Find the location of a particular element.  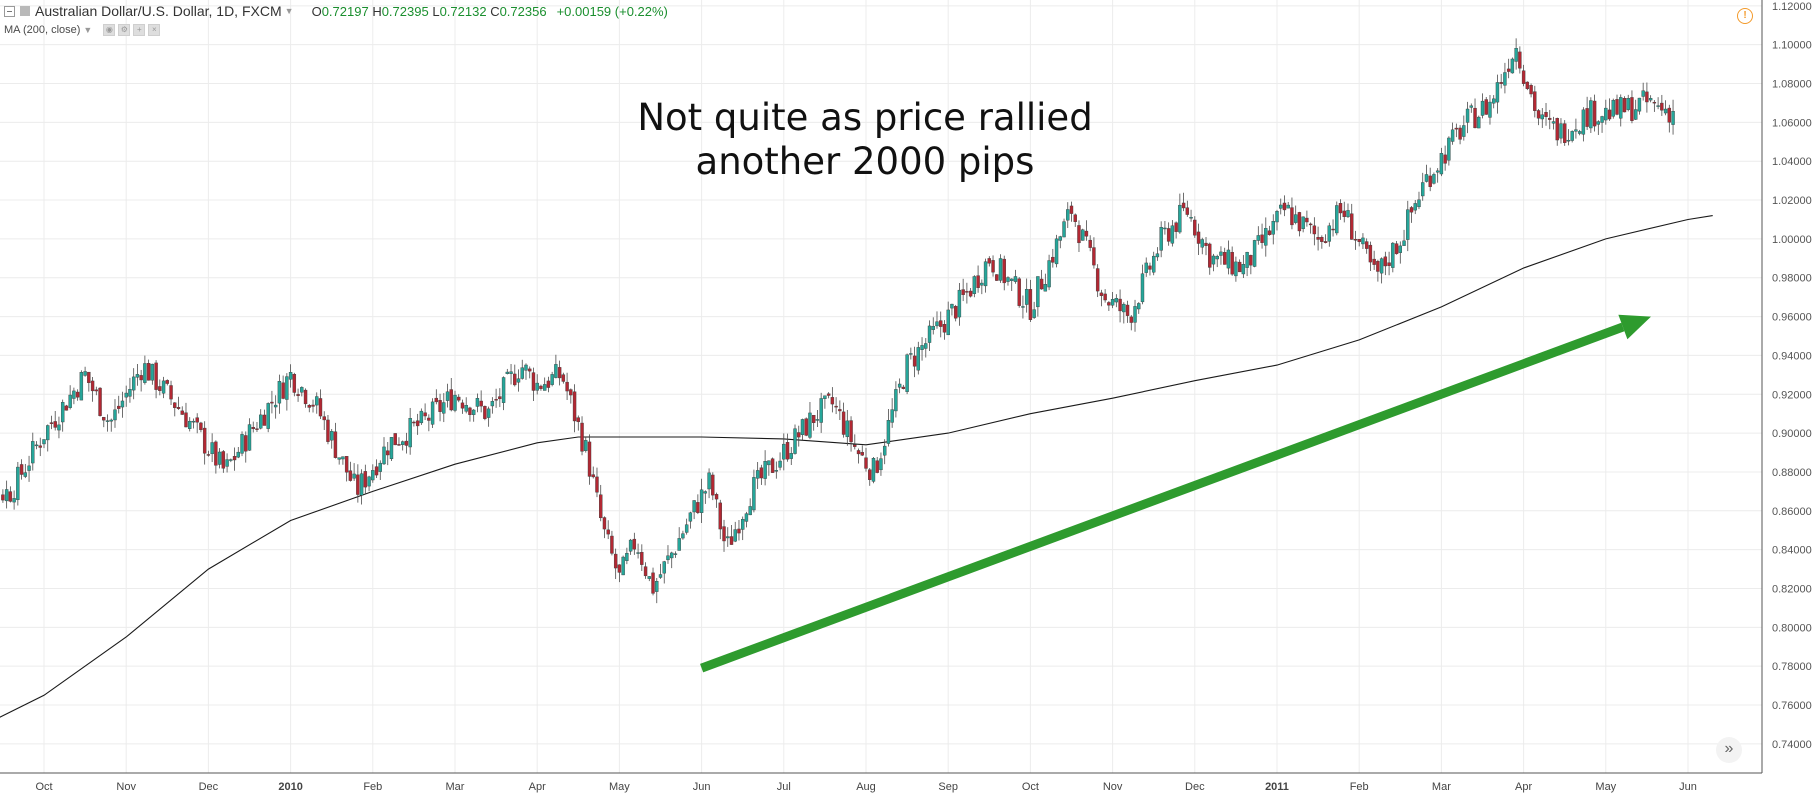

high-value: 0.72395 is located at coordinates (405, 11).